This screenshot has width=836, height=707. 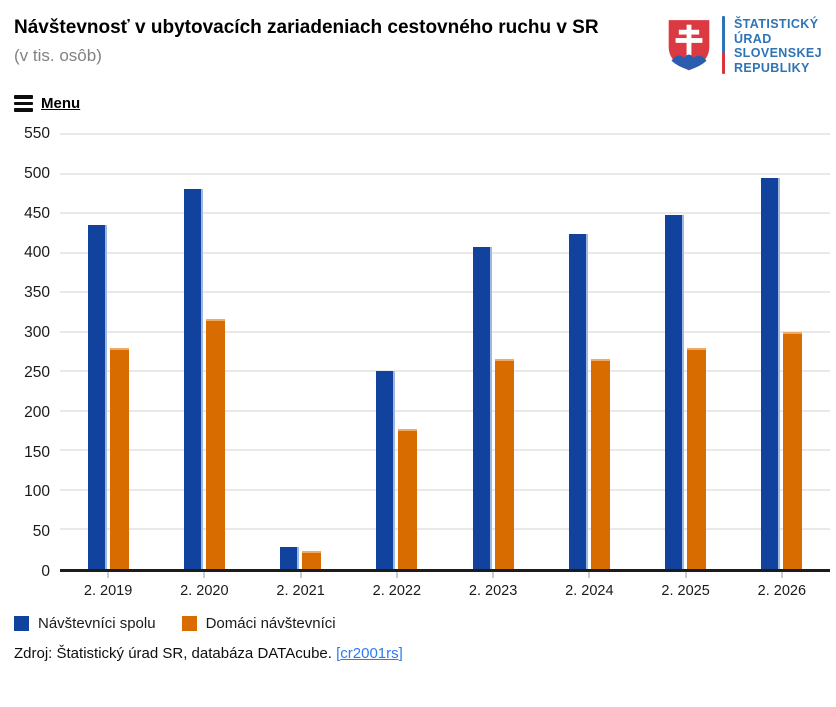 I want to click on legend-item: Návštevníci spolu, so click(x=85, y=623).